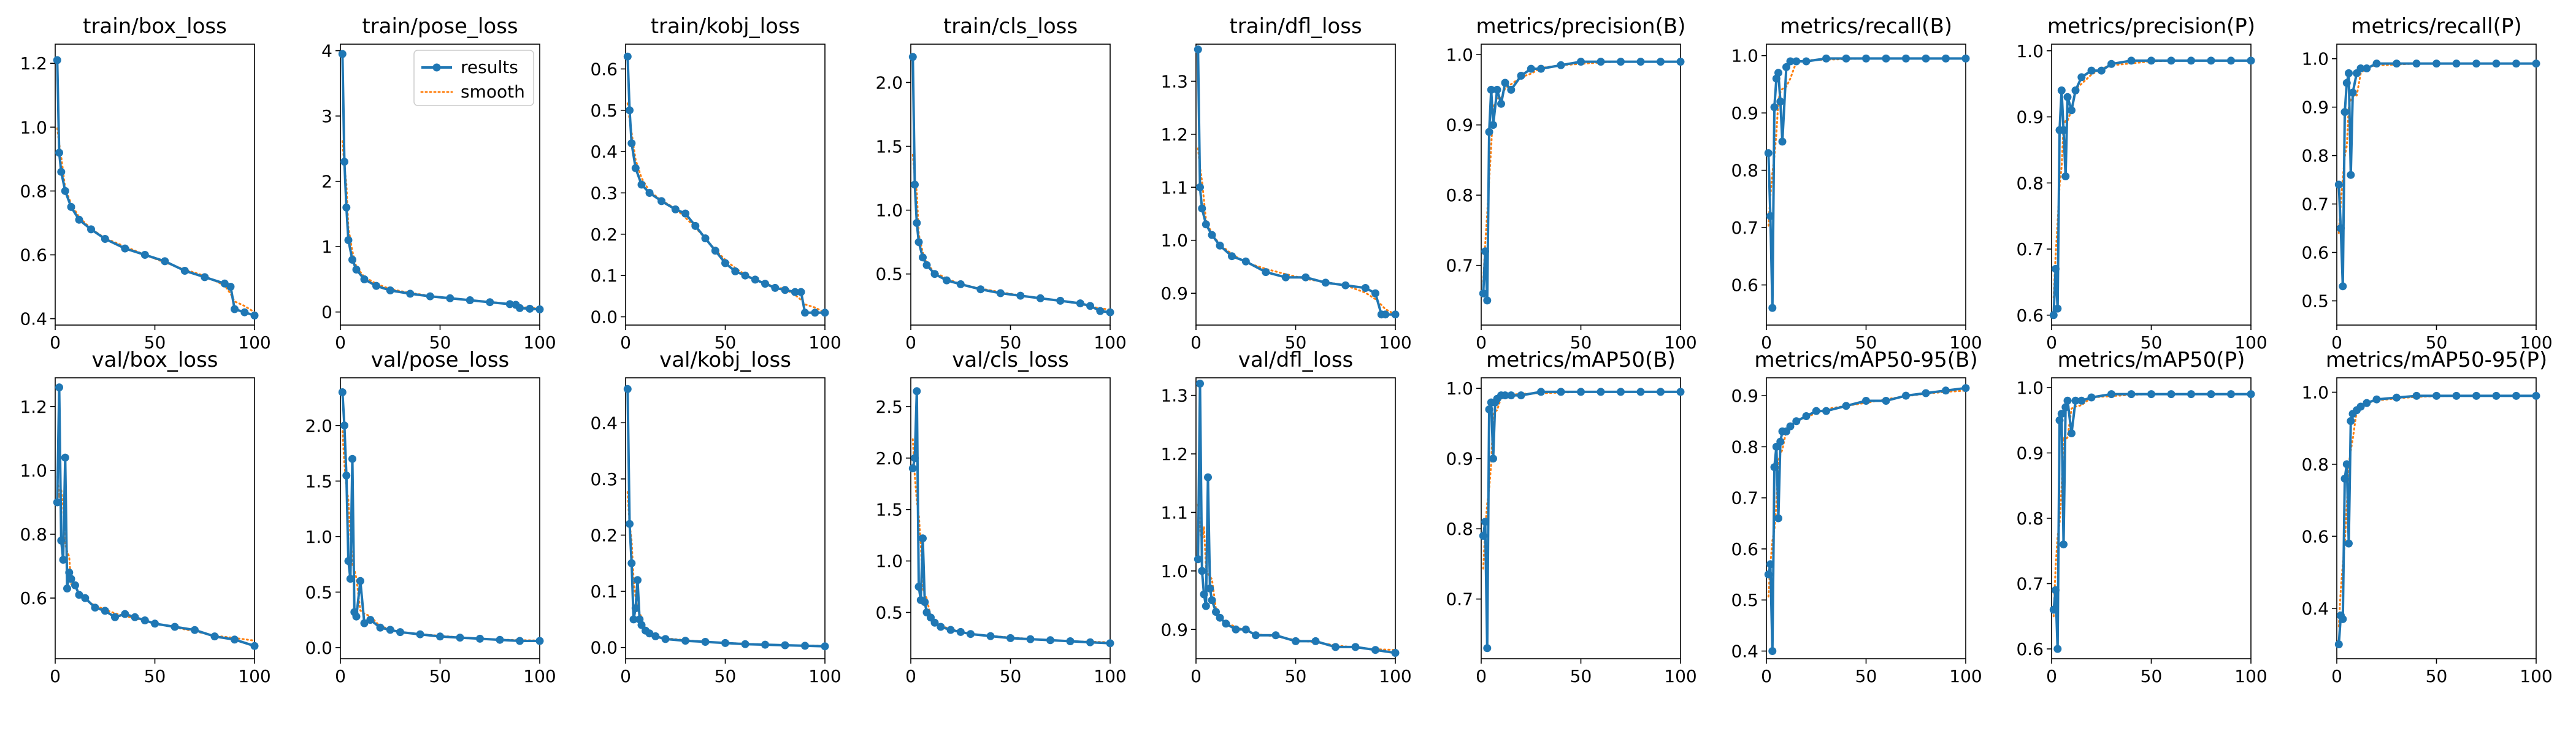 The width and height of the screenshot is (2576, 736). I want to click on subplot-title: train/box_loss, so click(155, 26).